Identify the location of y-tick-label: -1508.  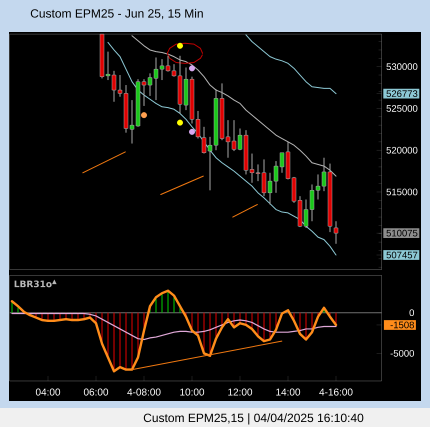
(402, 325).